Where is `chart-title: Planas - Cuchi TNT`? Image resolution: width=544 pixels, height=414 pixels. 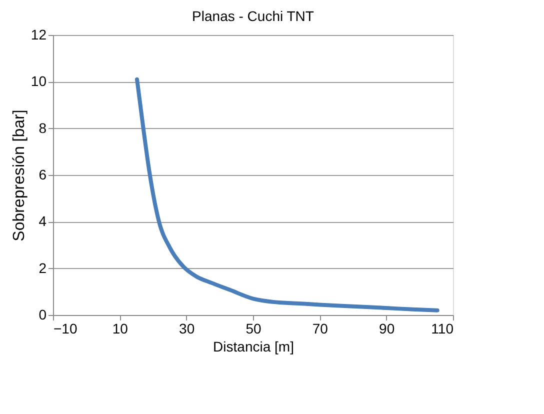
chart-title: Planas - Cuchi TNT is located at coordinates (253, 16).